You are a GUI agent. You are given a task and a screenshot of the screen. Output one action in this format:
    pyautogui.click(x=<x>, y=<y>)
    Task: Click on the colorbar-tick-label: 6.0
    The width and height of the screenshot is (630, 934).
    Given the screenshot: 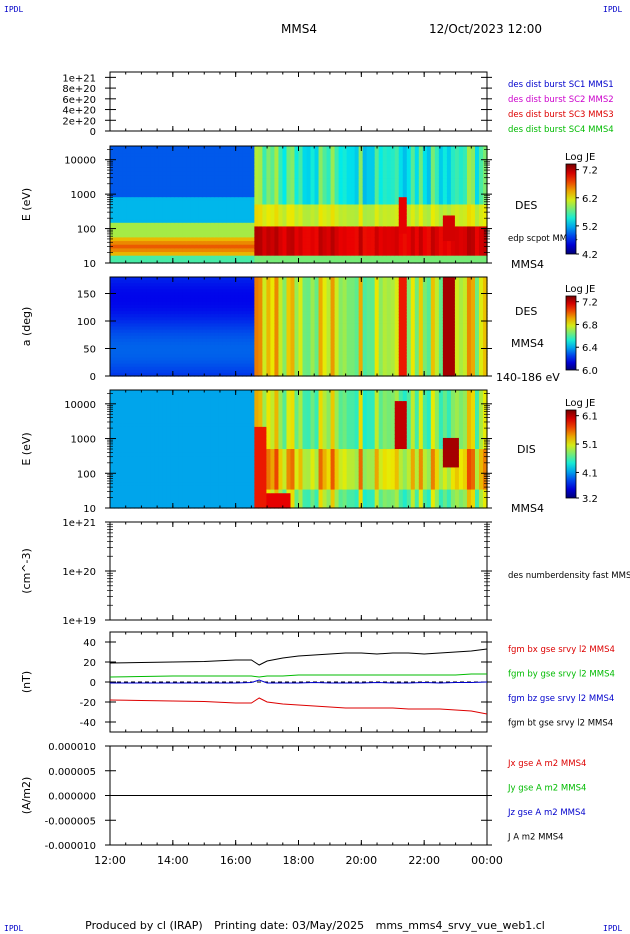 What is the action you would take?
    pyautogui.click(x=590, y=371)
    